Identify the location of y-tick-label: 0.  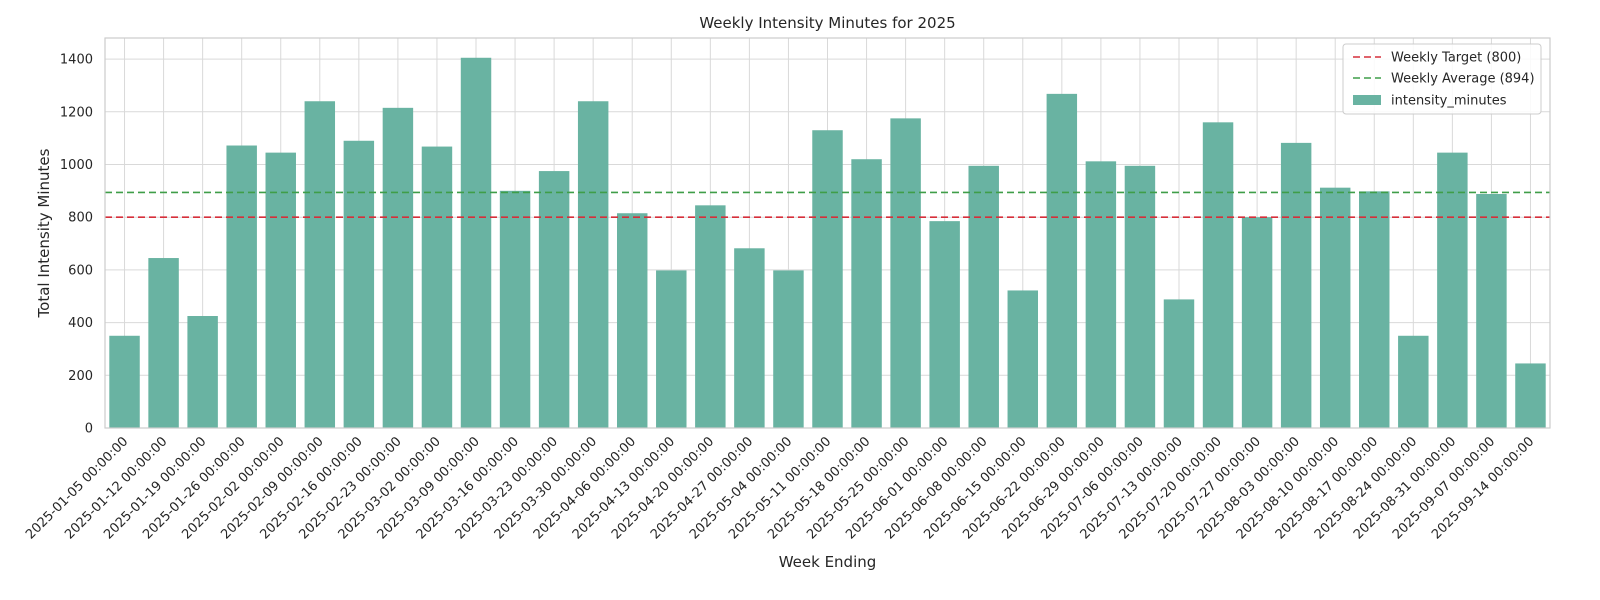
(89, 429).